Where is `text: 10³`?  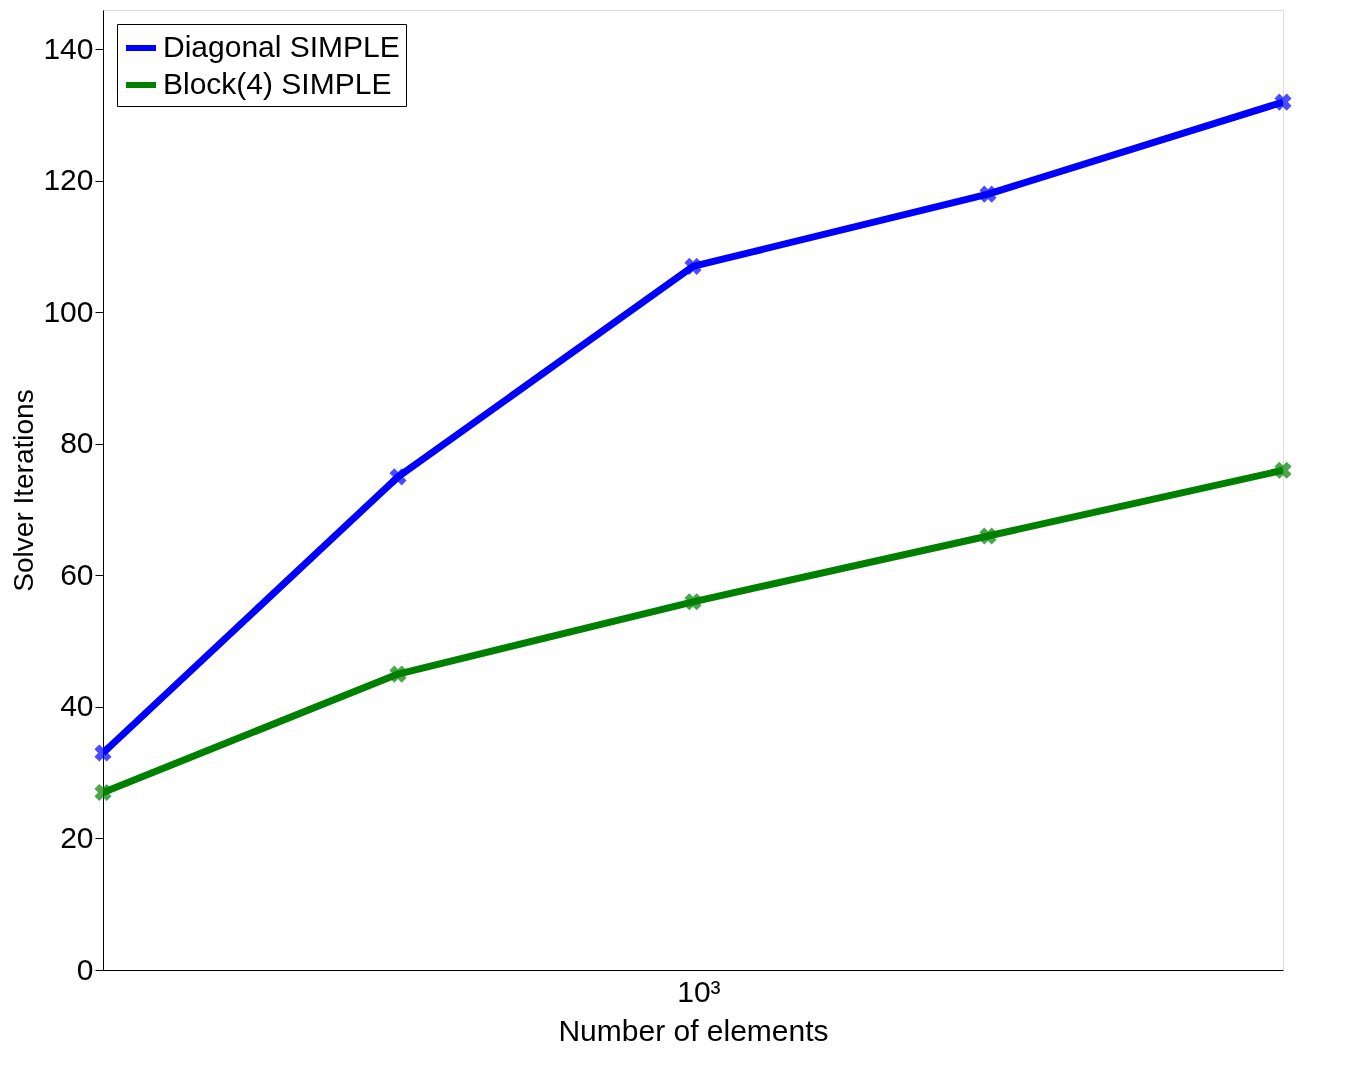
text: 10³ is located at coordinates (699, 991).